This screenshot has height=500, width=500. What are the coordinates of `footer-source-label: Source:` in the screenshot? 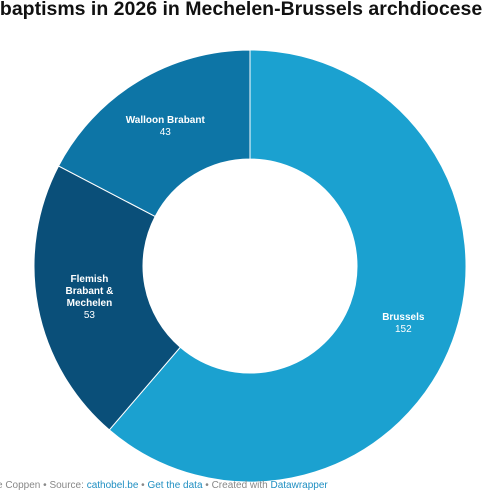 It's located at (68, 485).